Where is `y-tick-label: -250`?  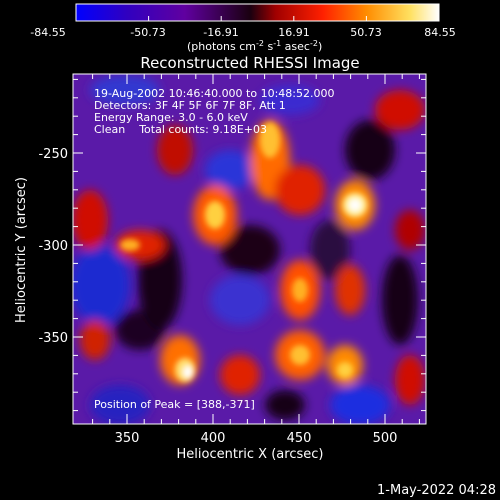 y-tick-label: -250 is located at coordinates (53, 154).